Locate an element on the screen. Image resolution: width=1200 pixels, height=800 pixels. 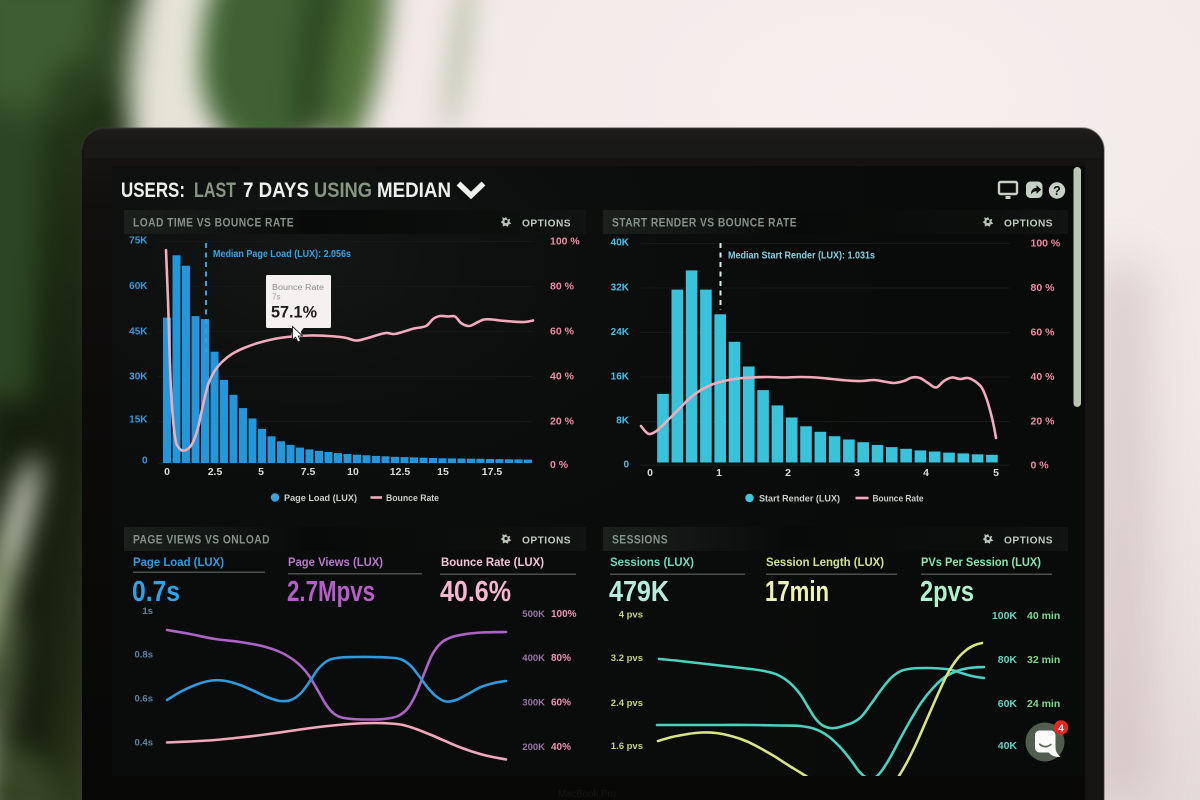
svg-text: USERS: is located at coordinates (153, 190).